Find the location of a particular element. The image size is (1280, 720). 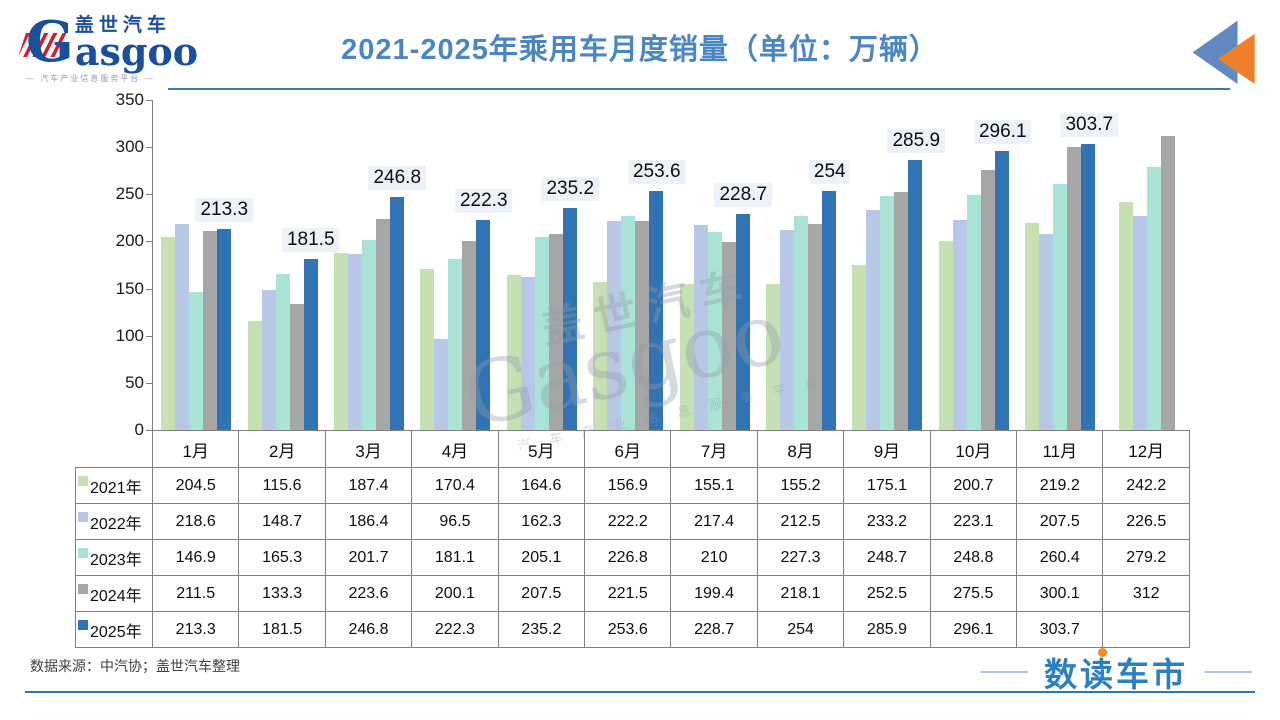

y-tick-label-0: 0 is located at coordinates (139, 429).